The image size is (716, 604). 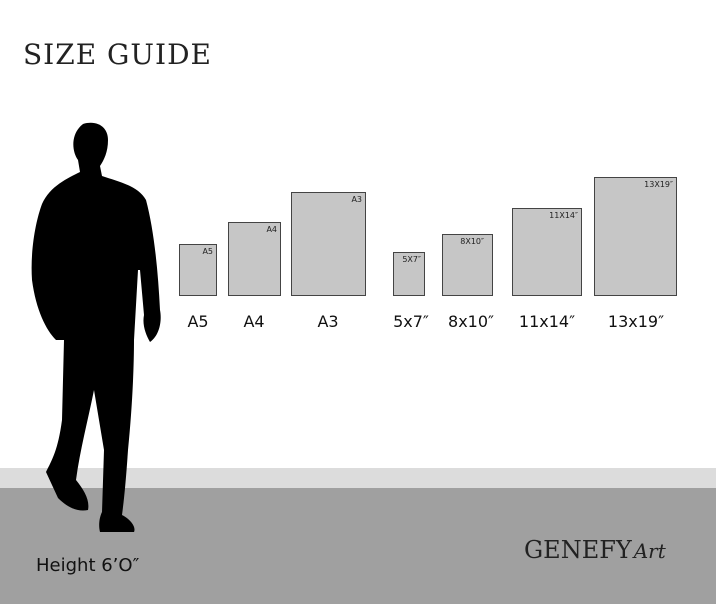 I want to click on size-8x10: 8X10″, so click(x=467, y=265).